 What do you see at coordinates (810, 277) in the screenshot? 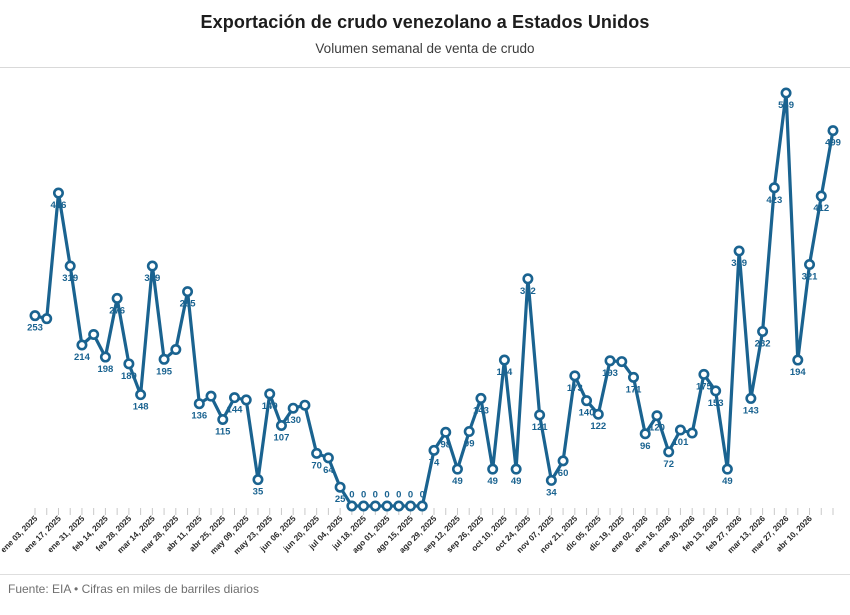
I see `data-point-label: 321` at bounding box center [810, 277].